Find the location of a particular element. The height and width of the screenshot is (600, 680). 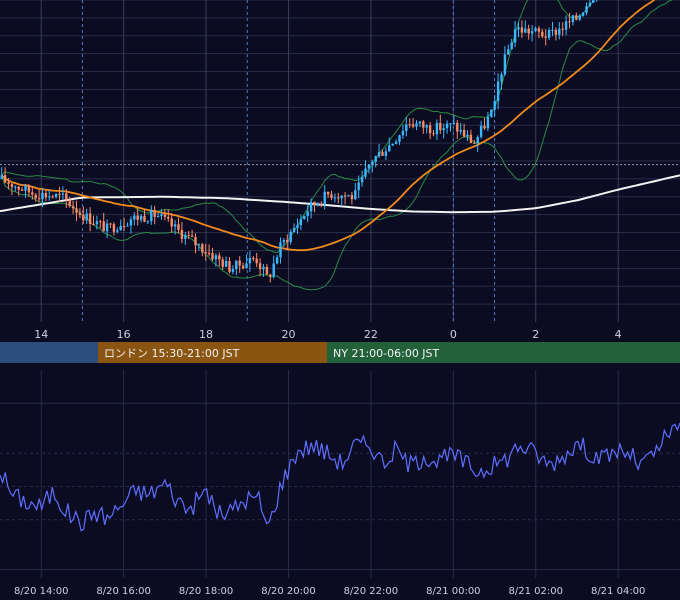

indicator-x-tick-label: 8/21 04:00 is located at coordinates (618, 591).